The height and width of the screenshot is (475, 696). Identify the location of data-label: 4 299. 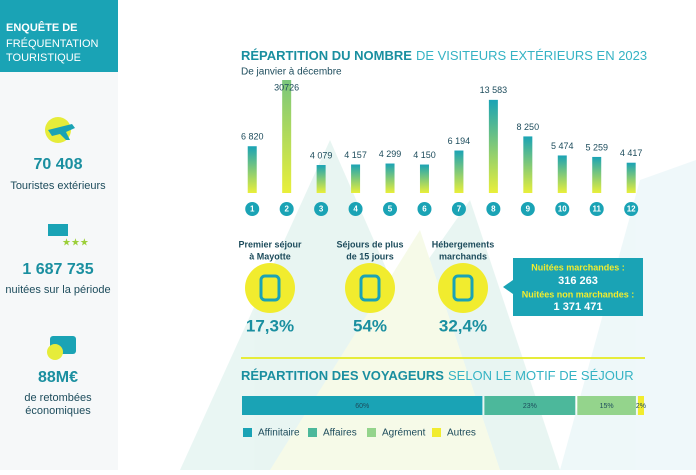
(390, 154).